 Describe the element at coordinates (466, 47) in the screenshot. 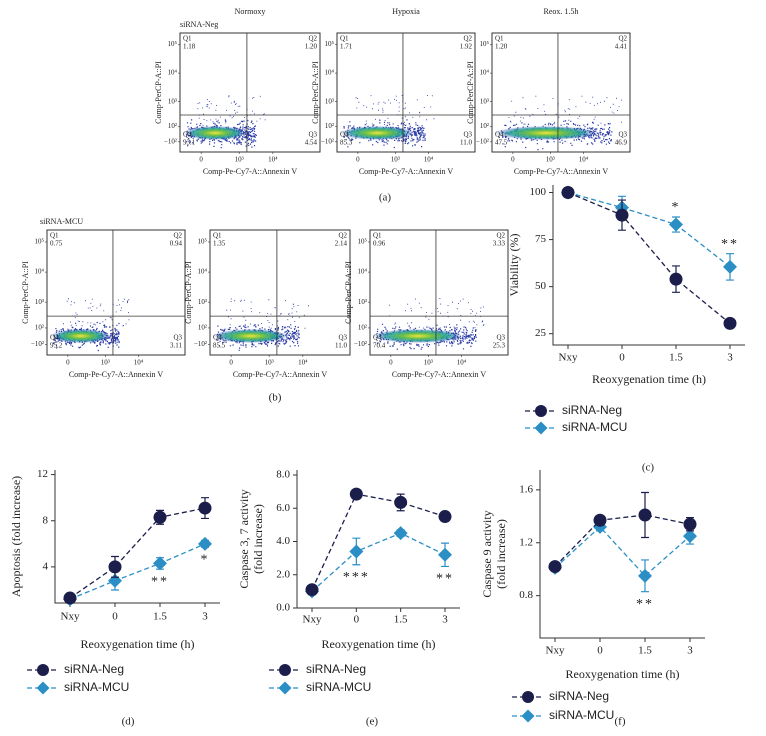

I see `quadrant-value: 1.92` at that location.